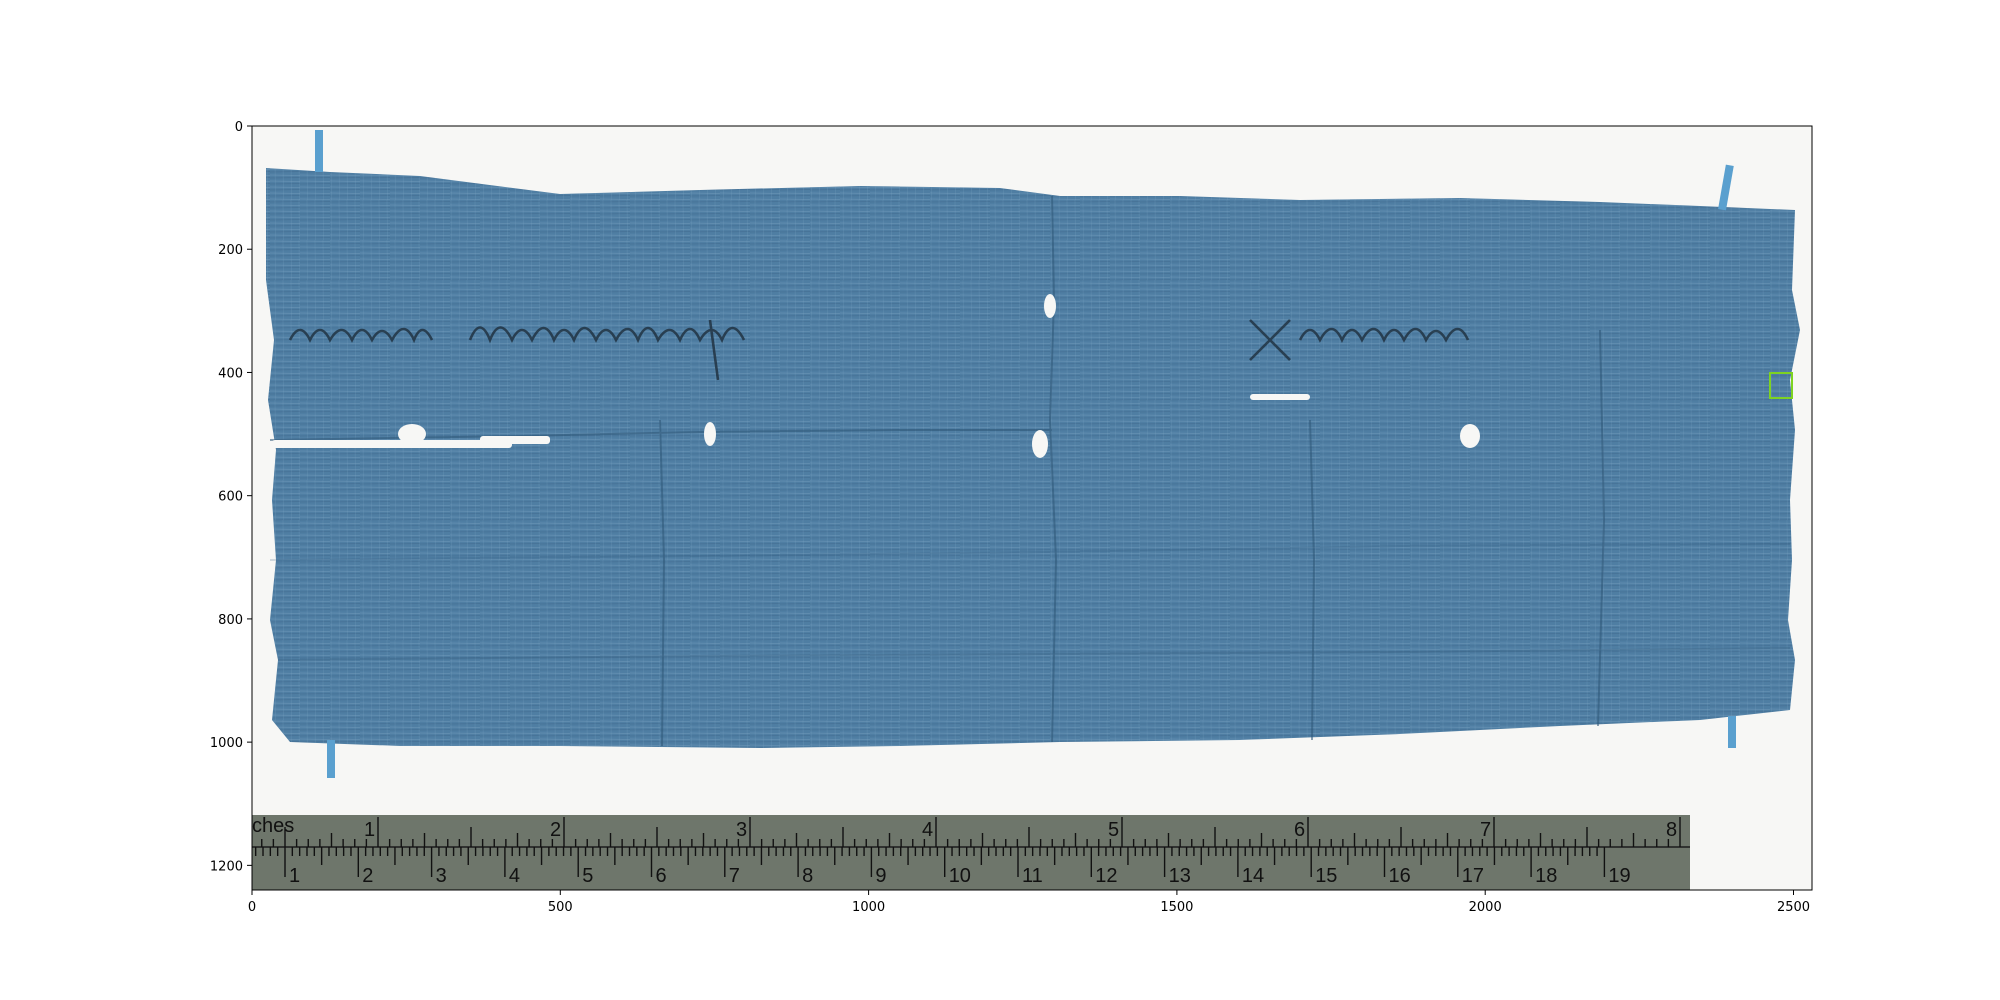 This screenshot has width=2000, height=1000. What do you see at coordinates (927, 830) in the screenshot?
I see `ruler-inch-number: 4` at bounding box center [927, 830].